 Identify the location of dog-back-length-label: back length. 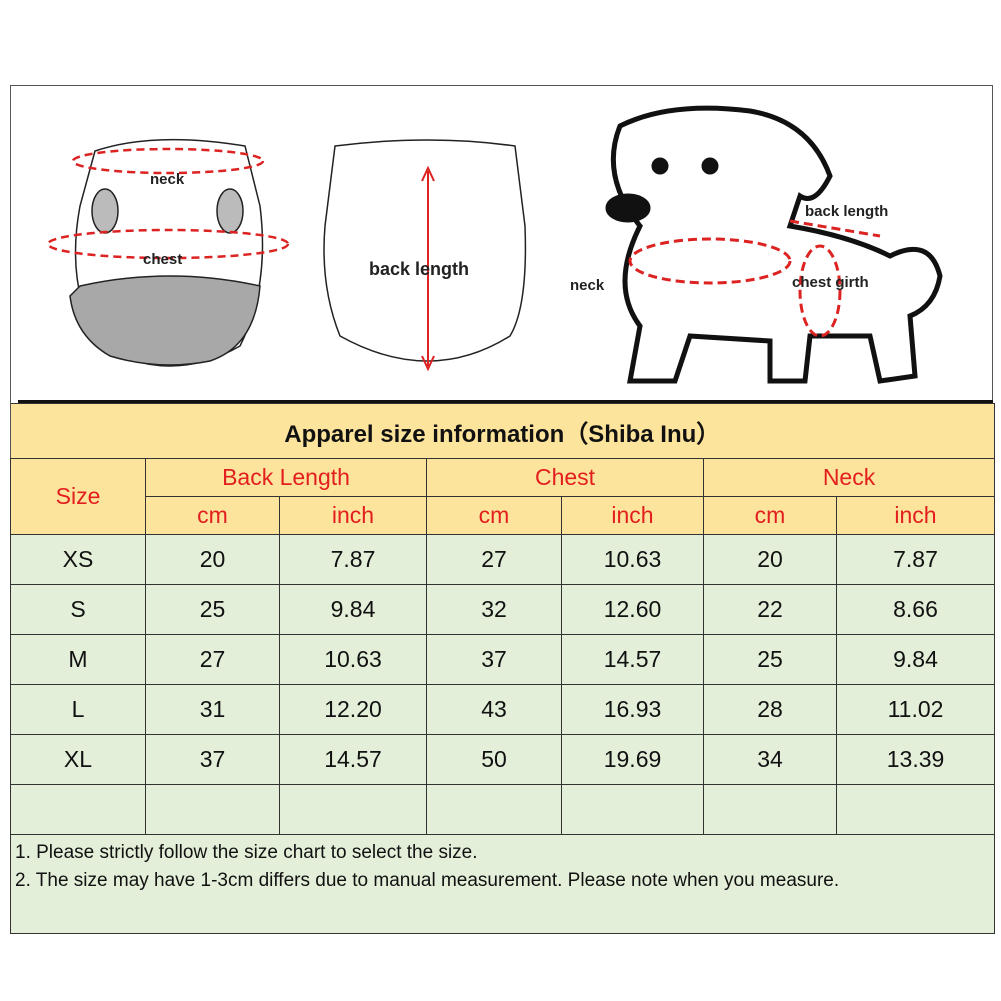
(846, 211).